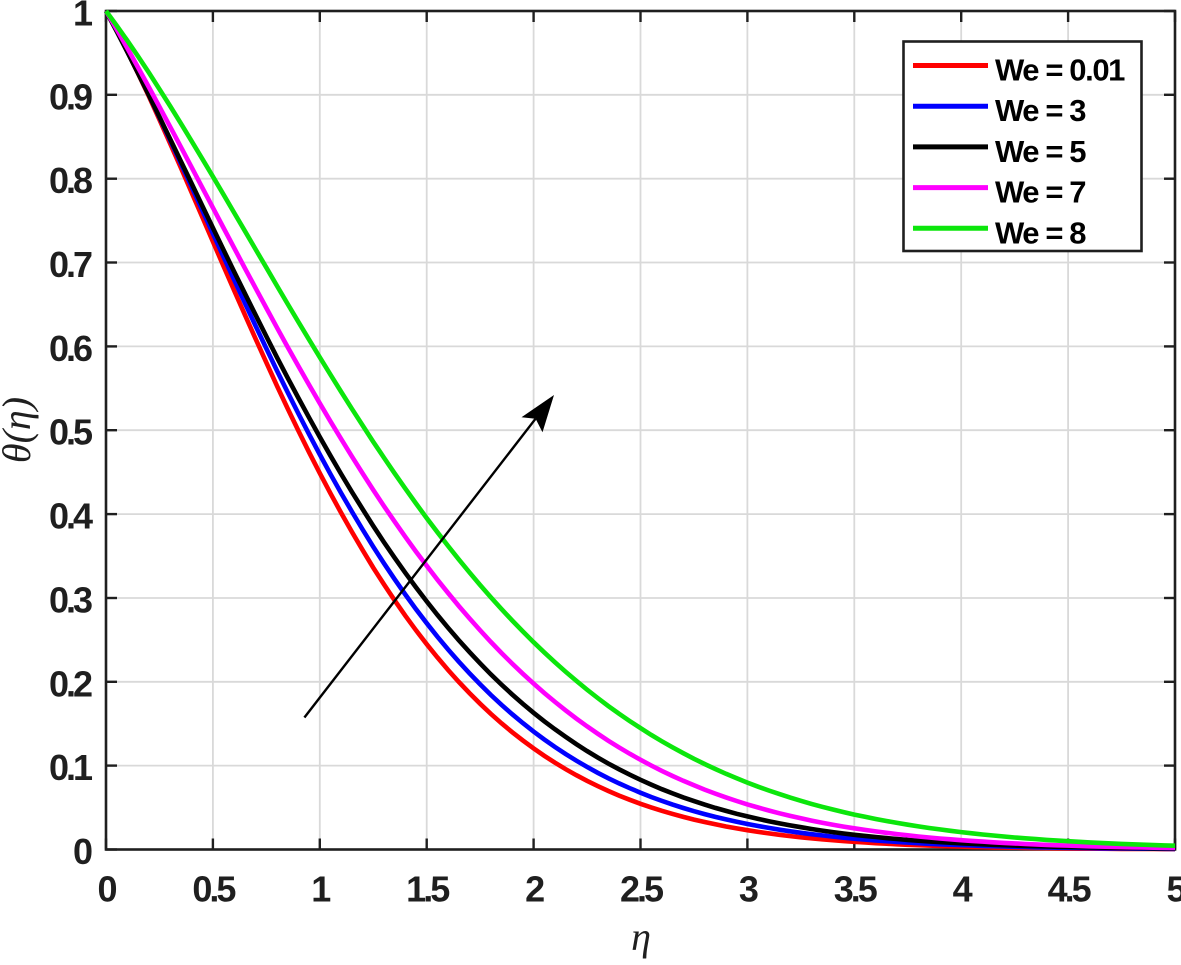 The height and width of the screenshot is (965, 1181). What do you see at coordinates (534, 889) in the screenshot?
I see `svg-text: 2` at bounding box center [534, 889].